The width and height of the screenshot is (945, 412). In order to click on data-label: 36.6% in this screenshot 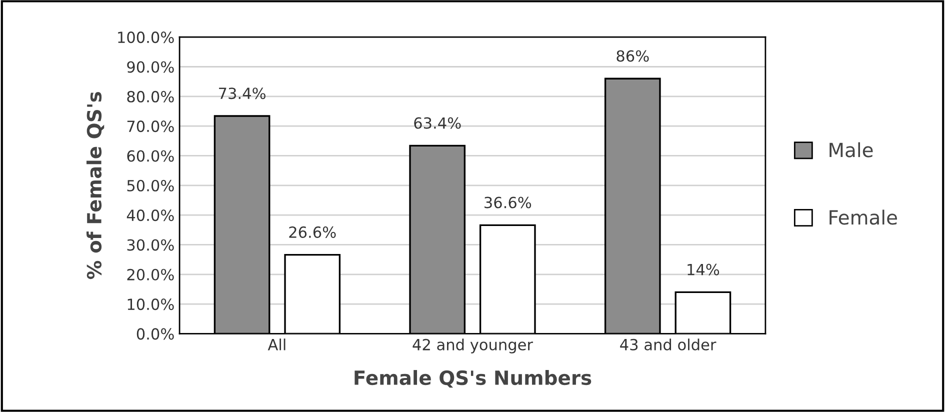, I will do `click(508, 202)`.